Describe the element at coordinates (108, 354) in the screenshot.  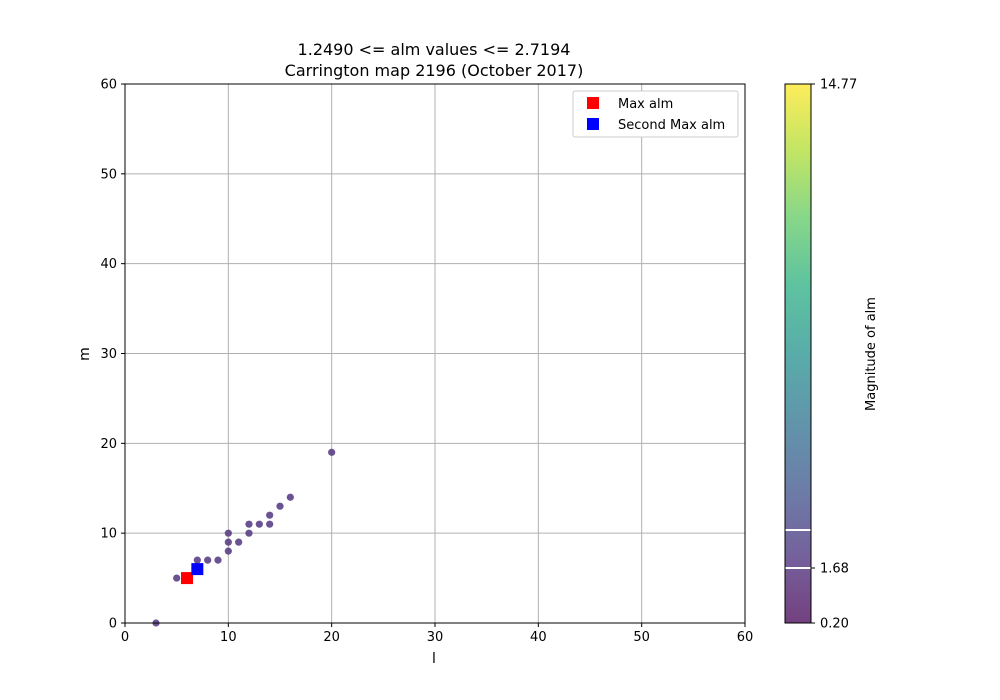
I see `y-tick-label: 30` at that location.